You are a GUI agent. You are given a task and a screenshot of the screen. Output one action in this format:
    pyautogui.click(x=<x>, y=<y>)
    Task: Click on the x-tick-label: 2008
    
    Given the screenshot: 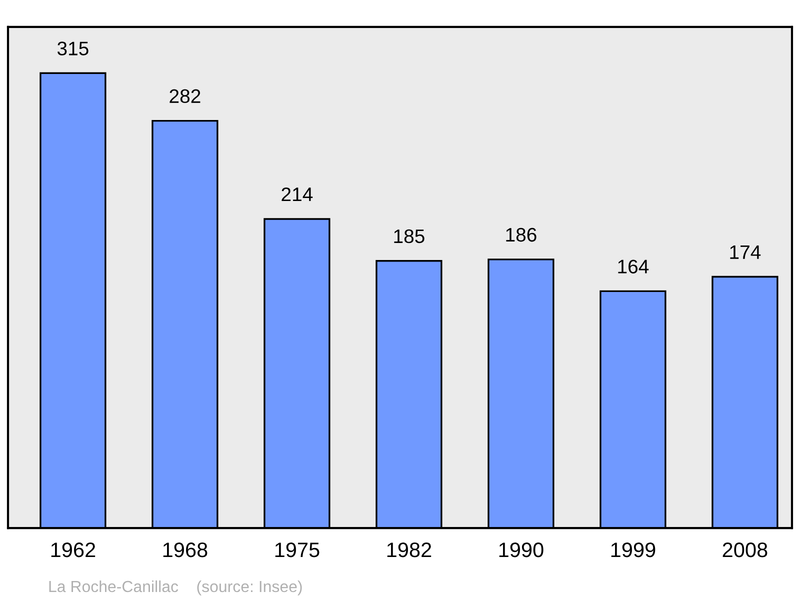 What is the action you would take?
    pyautogui.click(x=745, y=550)
    